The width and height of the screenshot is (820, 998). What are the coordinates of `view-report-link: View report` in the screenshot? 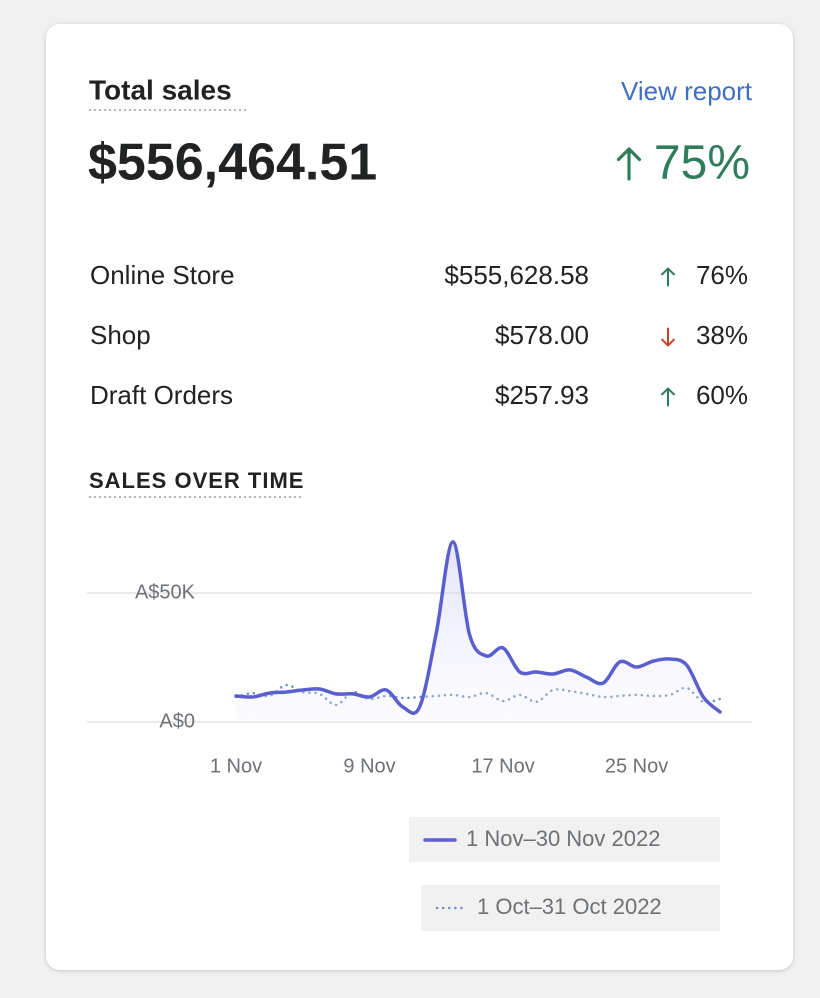 It's located at (687, 91).